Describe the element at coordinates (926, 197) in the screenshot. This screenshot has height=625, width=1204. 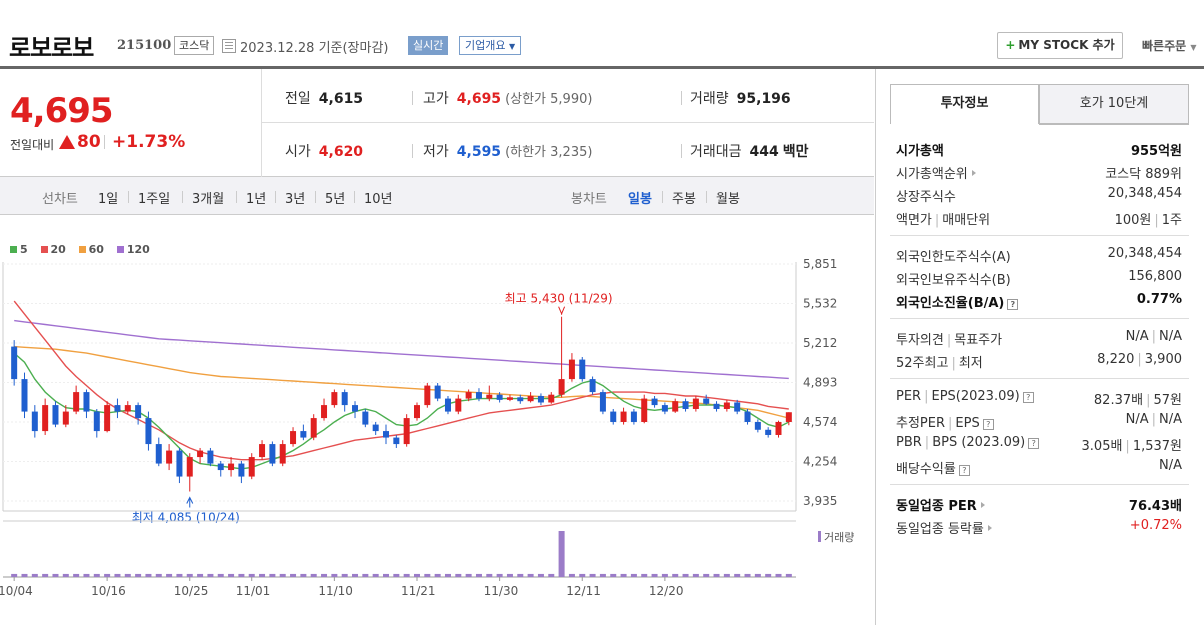
I see `info-key: 상장주식수` at that location.